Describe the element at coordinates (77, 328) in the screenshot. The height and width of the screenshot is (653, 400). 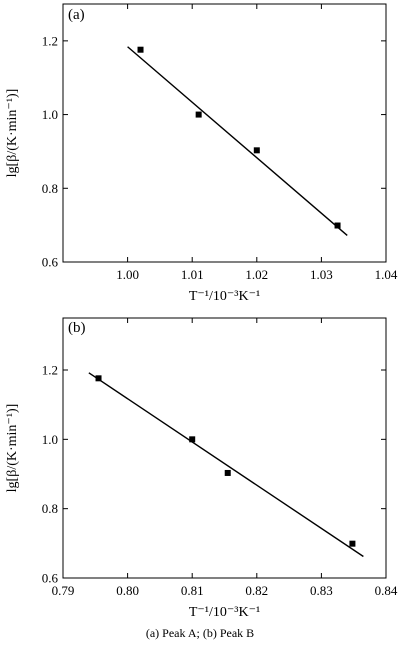
I see `panel-label: (b)` at that location.